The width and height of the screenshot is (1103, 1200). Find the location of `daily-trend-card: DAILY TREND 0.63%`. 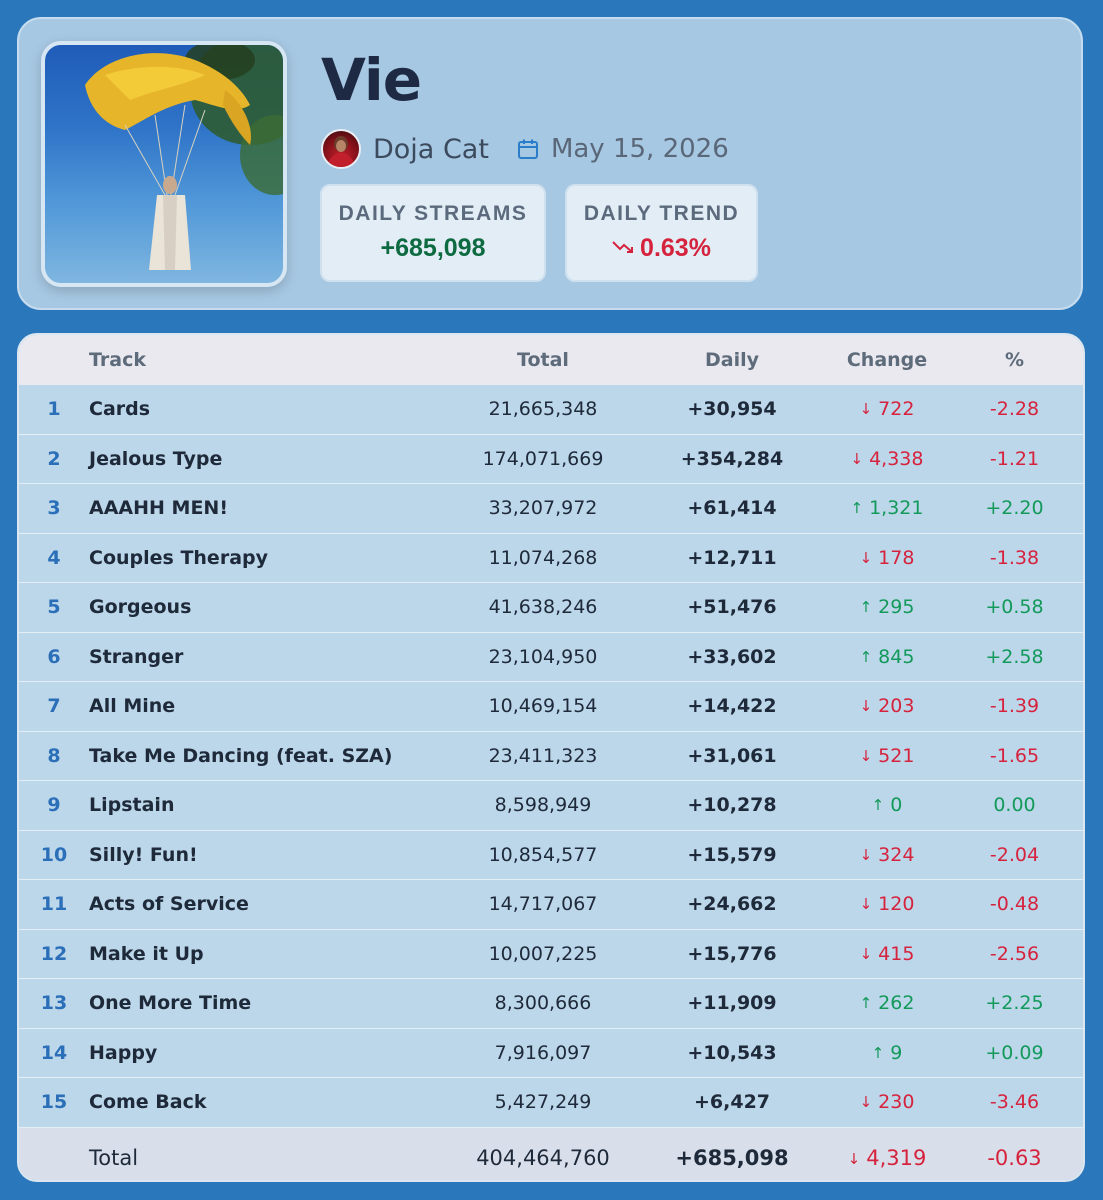

daily-trend-card: DAILY TREND 0.63% is located at coordinates (661, 233).